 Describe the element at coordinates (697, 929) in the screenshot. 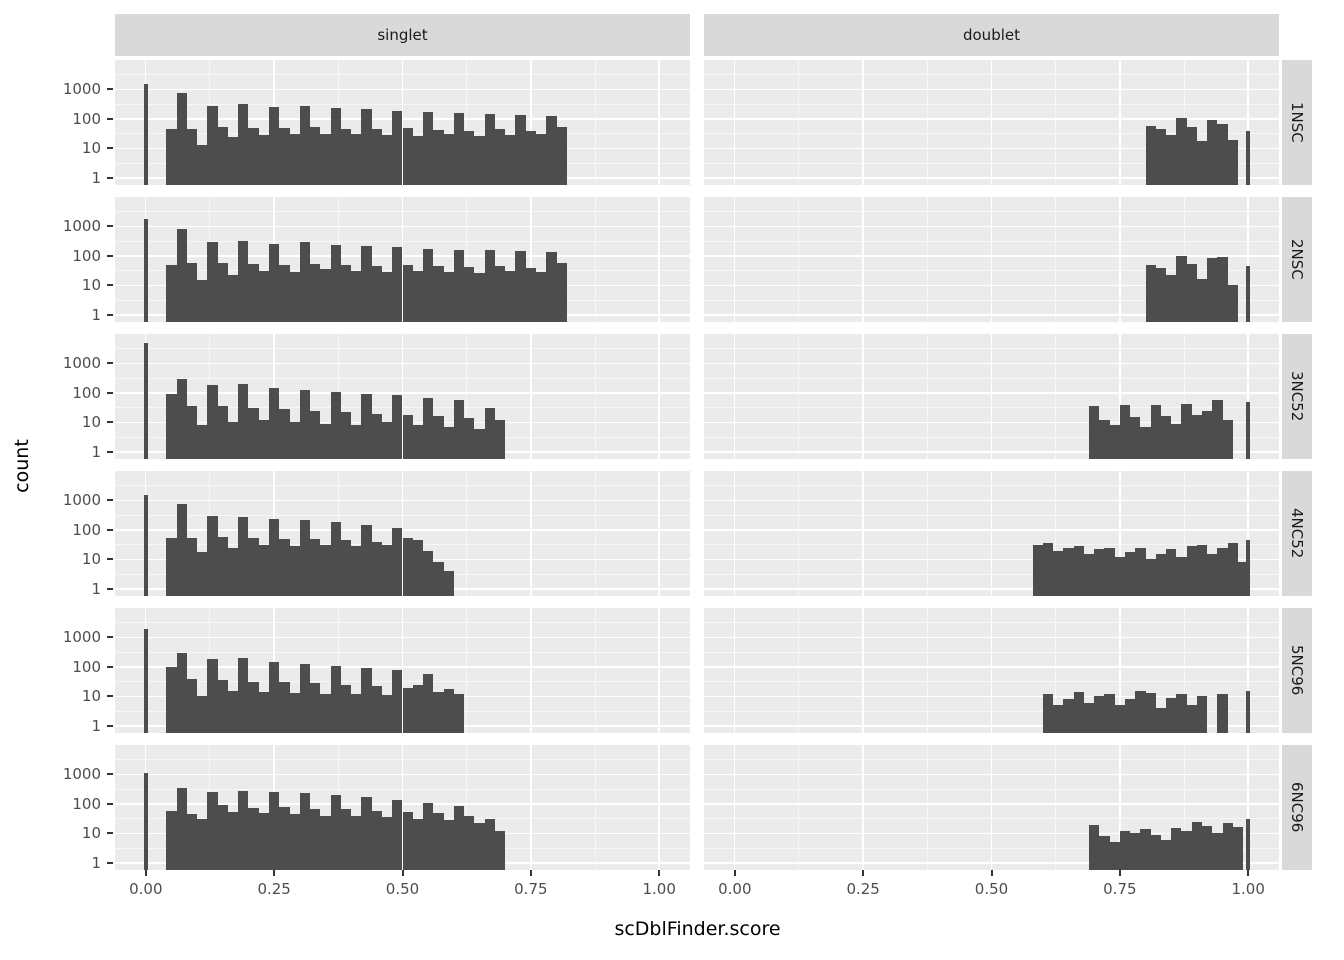

I see `x-axis-title: scDblFinder.score` at that location.